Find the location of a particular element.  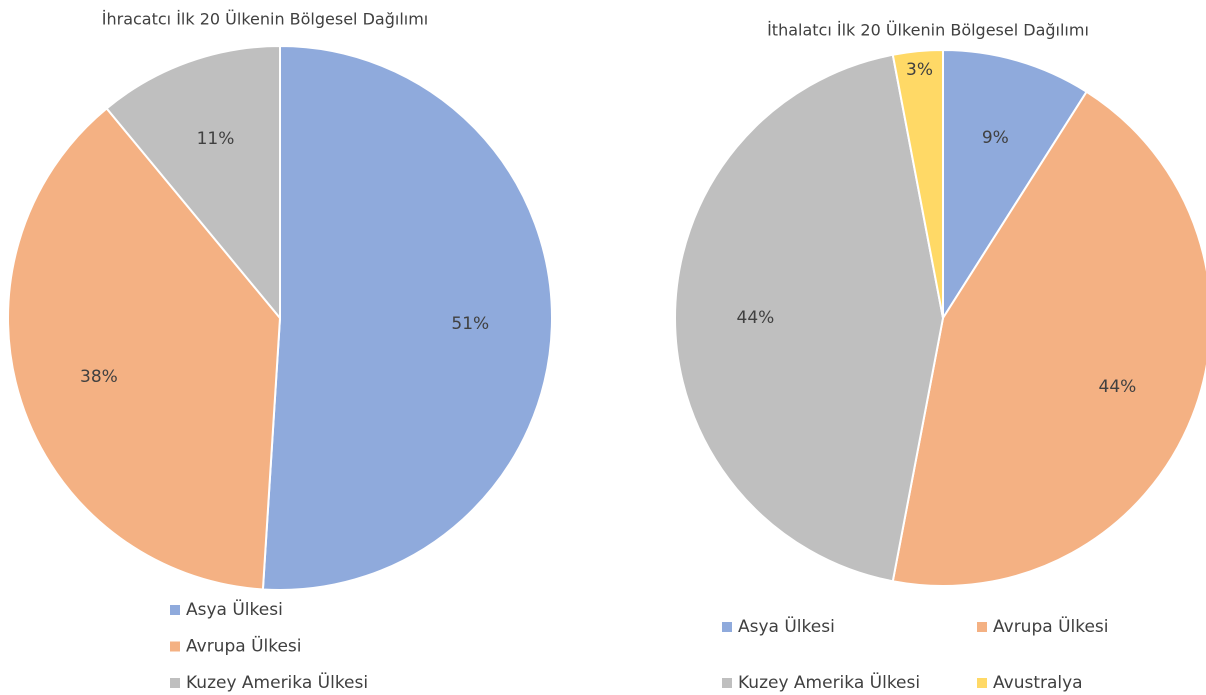

data-label: 11% is located at coordinates (216, 139).